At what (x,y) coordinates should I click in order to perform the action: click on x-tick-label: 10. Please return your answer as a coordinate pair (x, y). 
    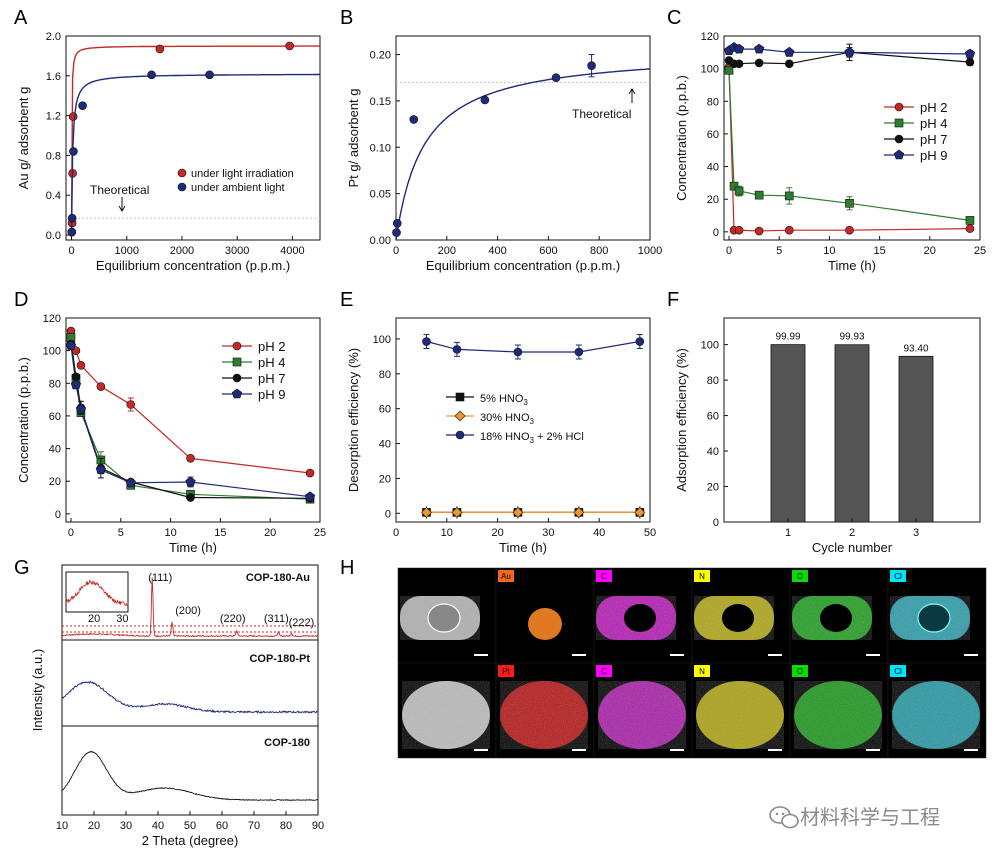
    Looking at the image, I should click on (170, 533).